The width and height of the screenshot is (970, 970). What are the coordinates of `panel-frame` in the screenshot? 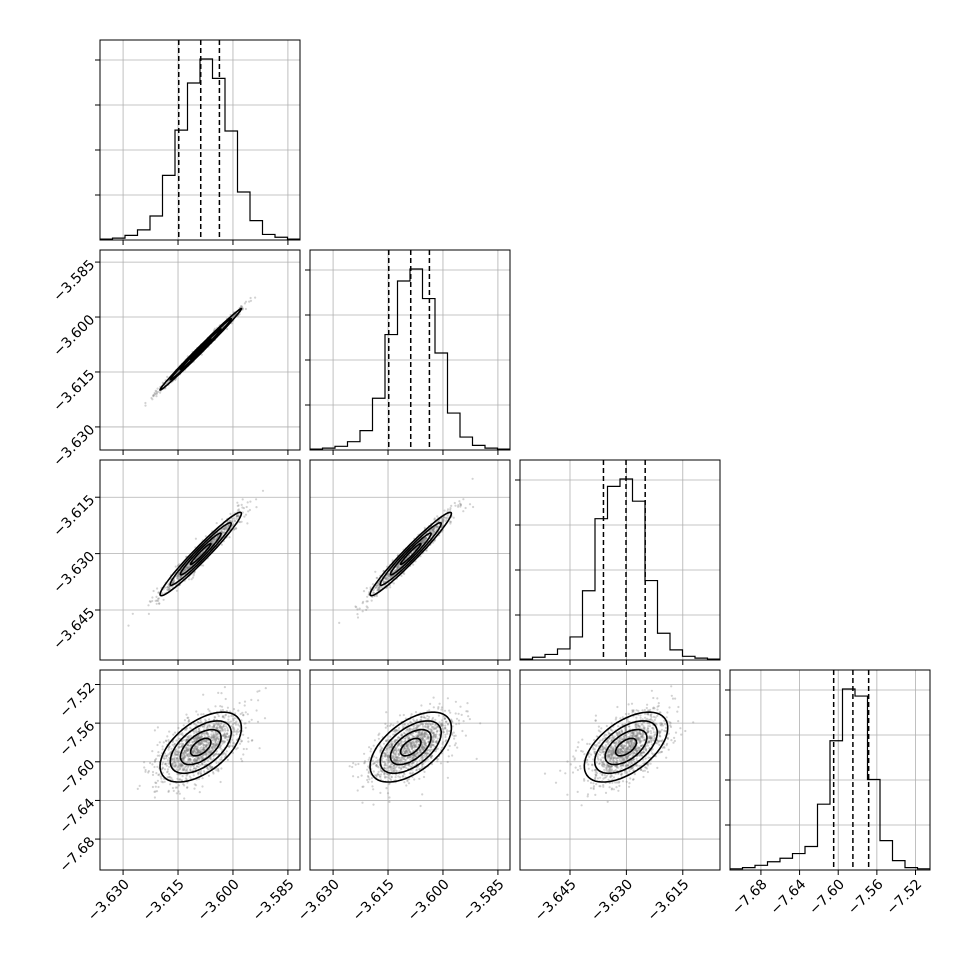 It's located at (200, 560).